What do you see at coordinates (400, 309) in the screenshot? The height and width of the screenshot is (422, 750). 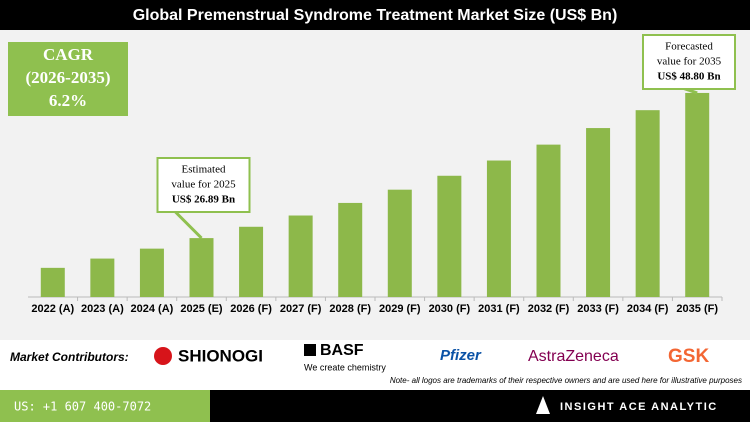 I see `x-tick-label: 2029 (F)` at bounding box center [400, 309].